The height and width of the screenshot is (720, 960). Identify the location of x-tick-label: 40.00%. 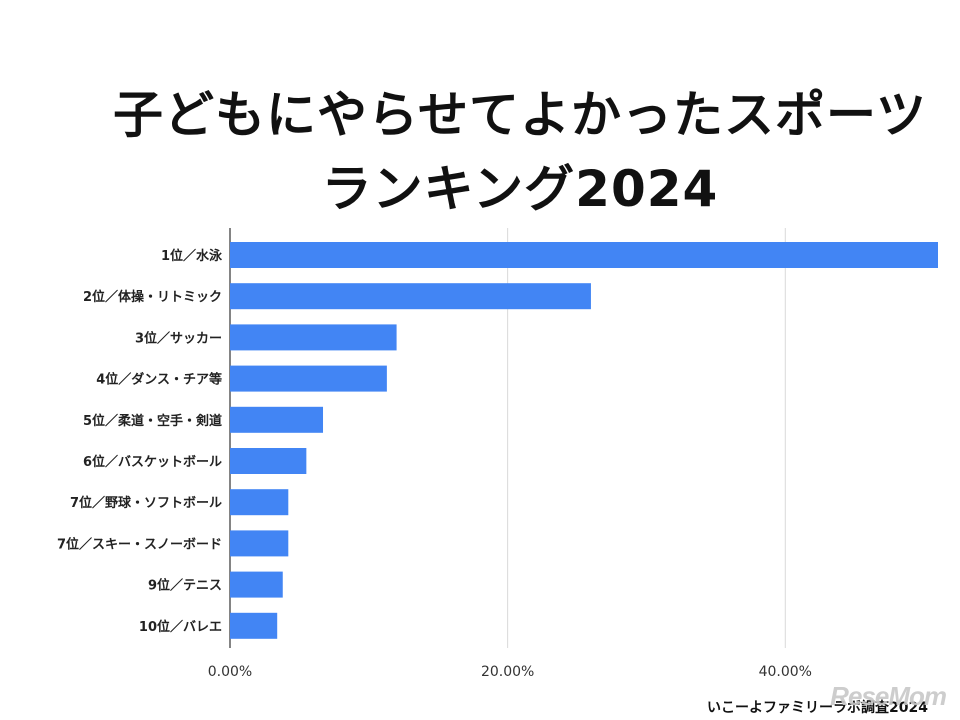
(785, 672).